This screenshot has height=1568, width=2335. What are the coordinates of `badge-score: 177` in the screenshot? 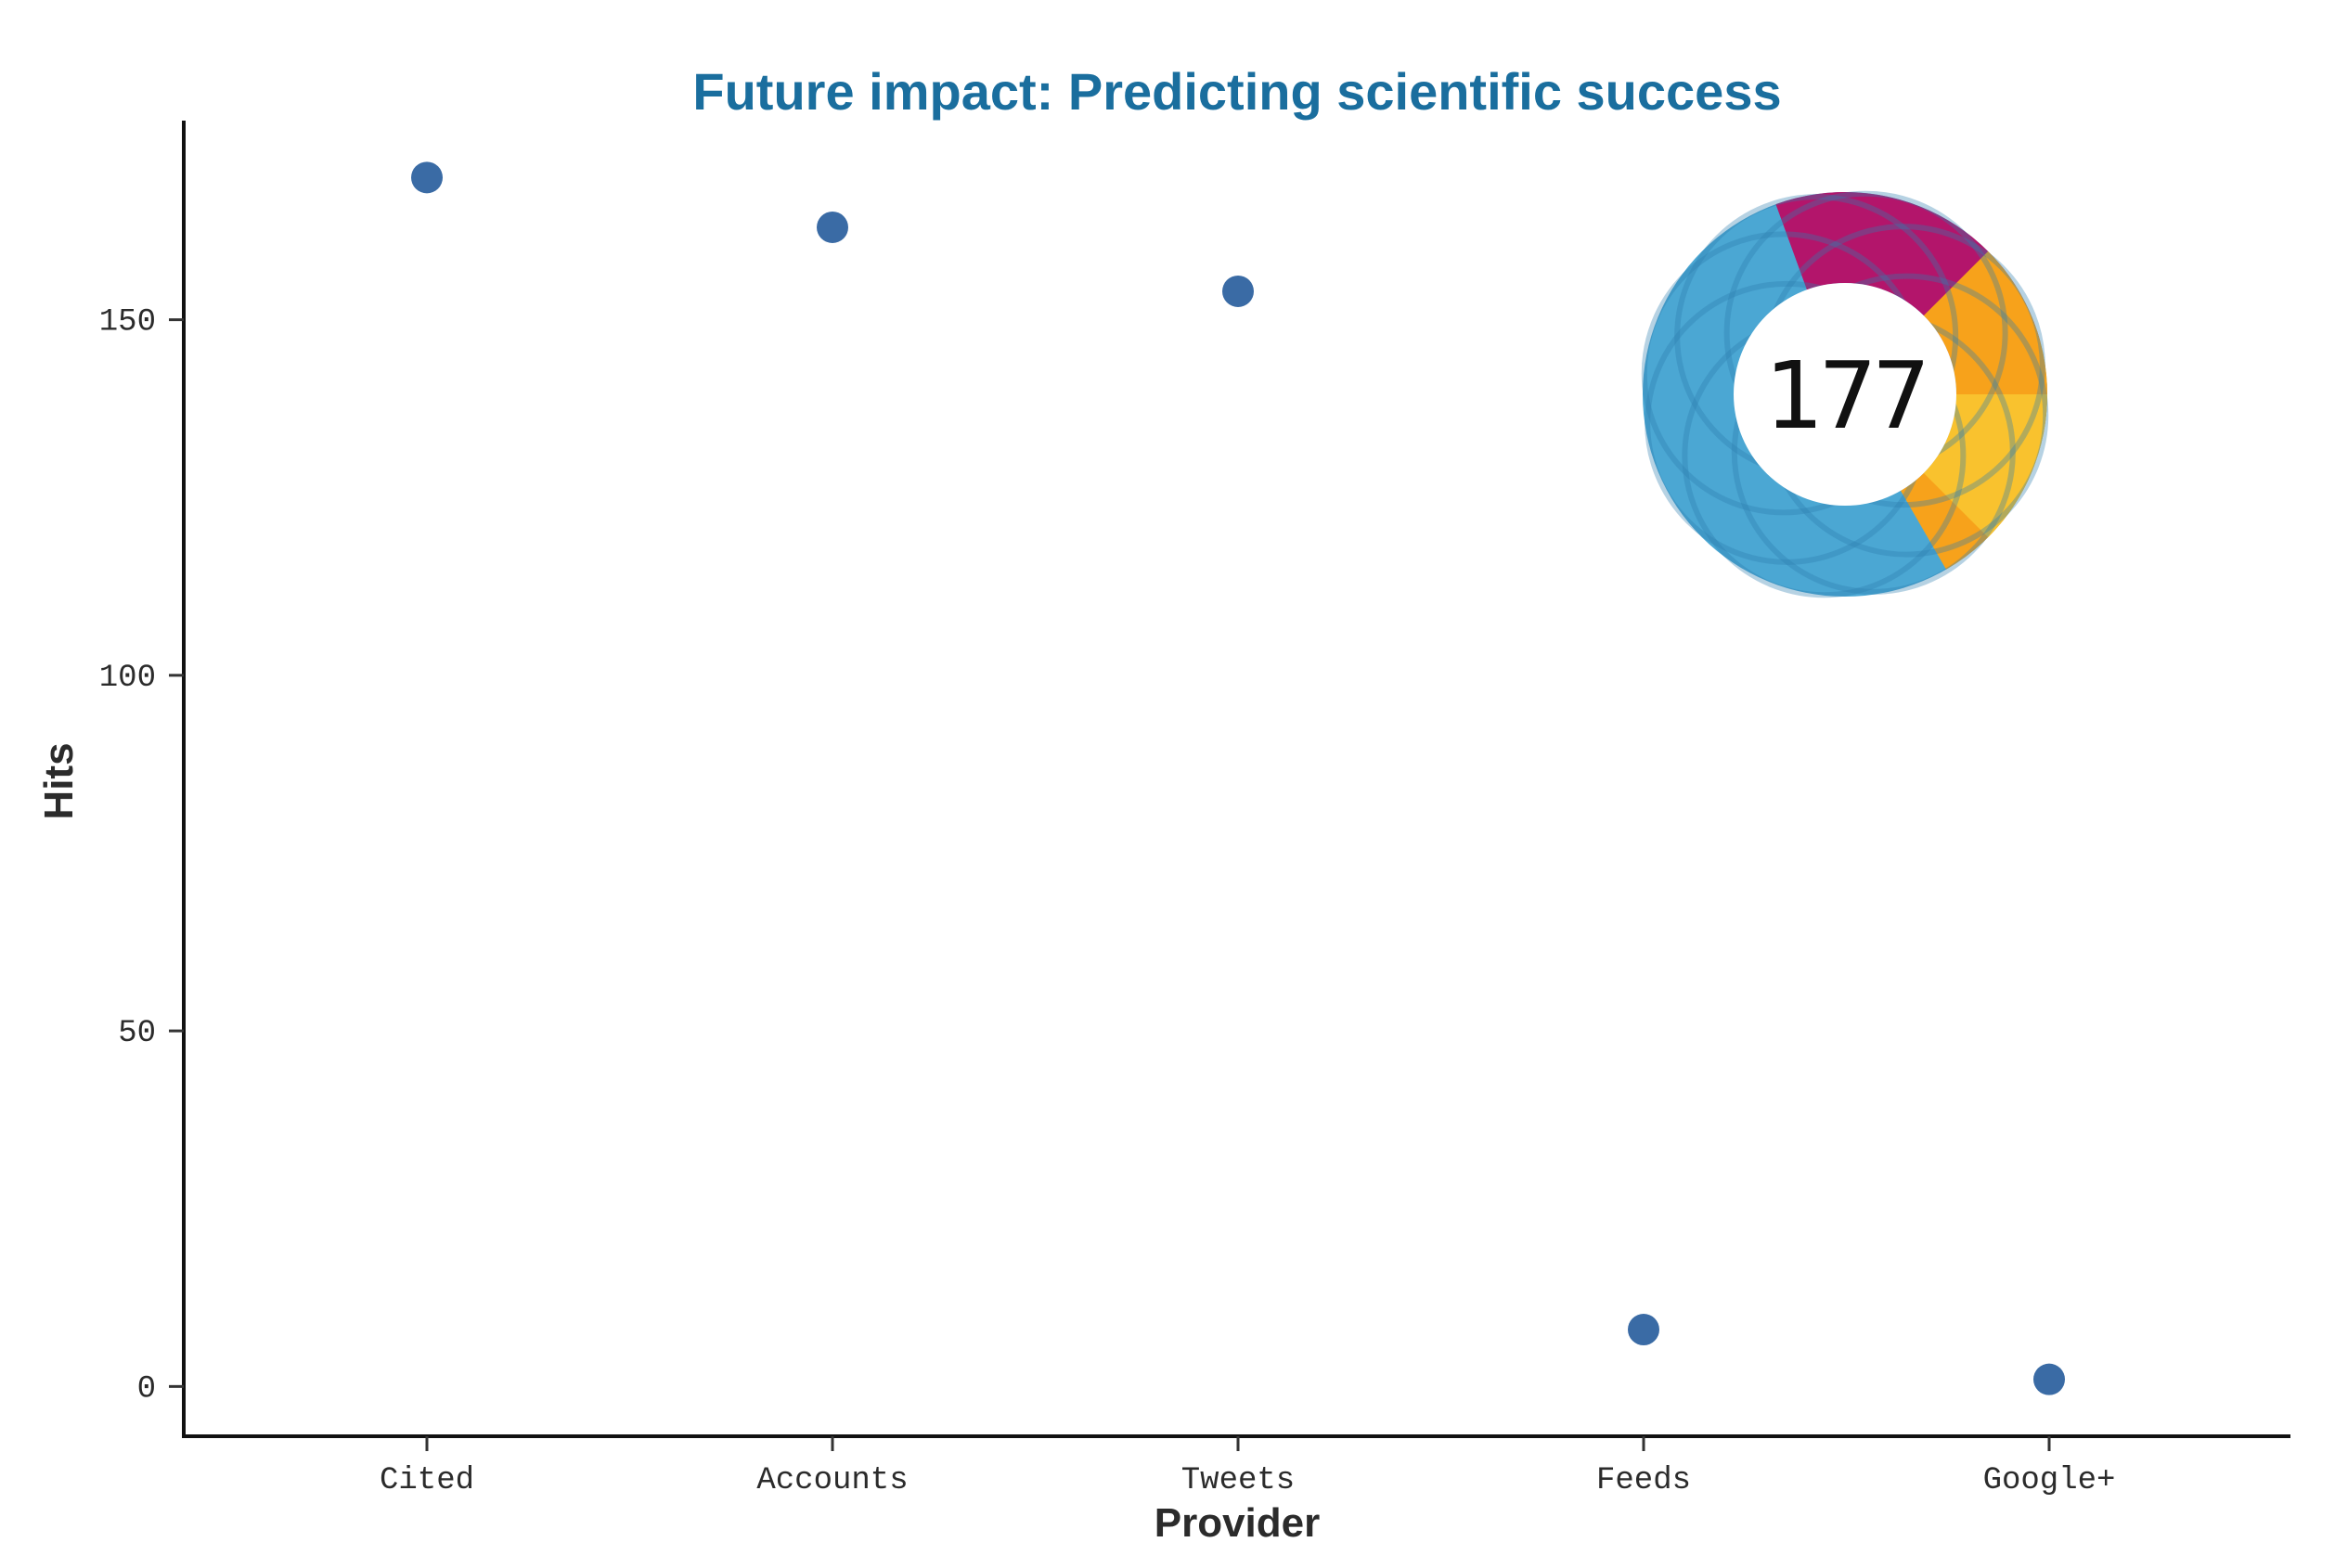 It's located at (1845, 395).